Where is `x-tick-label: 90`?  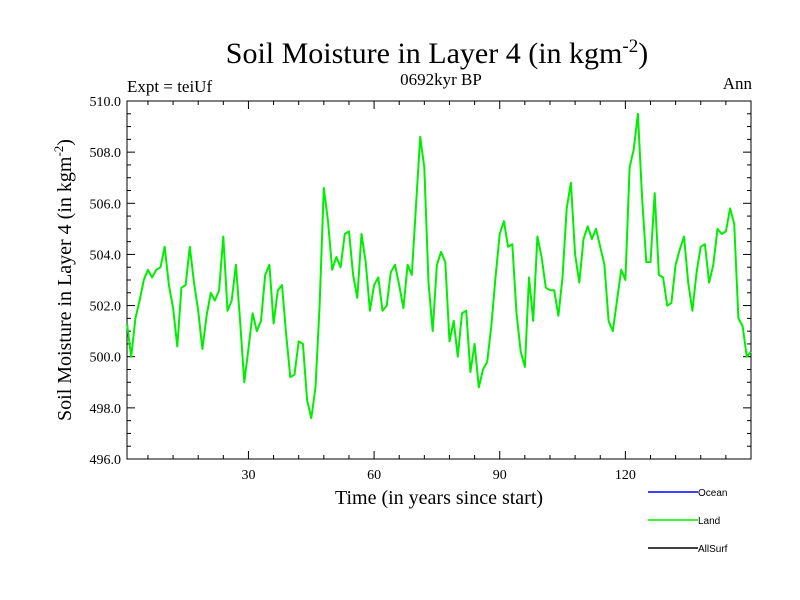 x-tick-label: 90 is located at coordinates (500, 475).